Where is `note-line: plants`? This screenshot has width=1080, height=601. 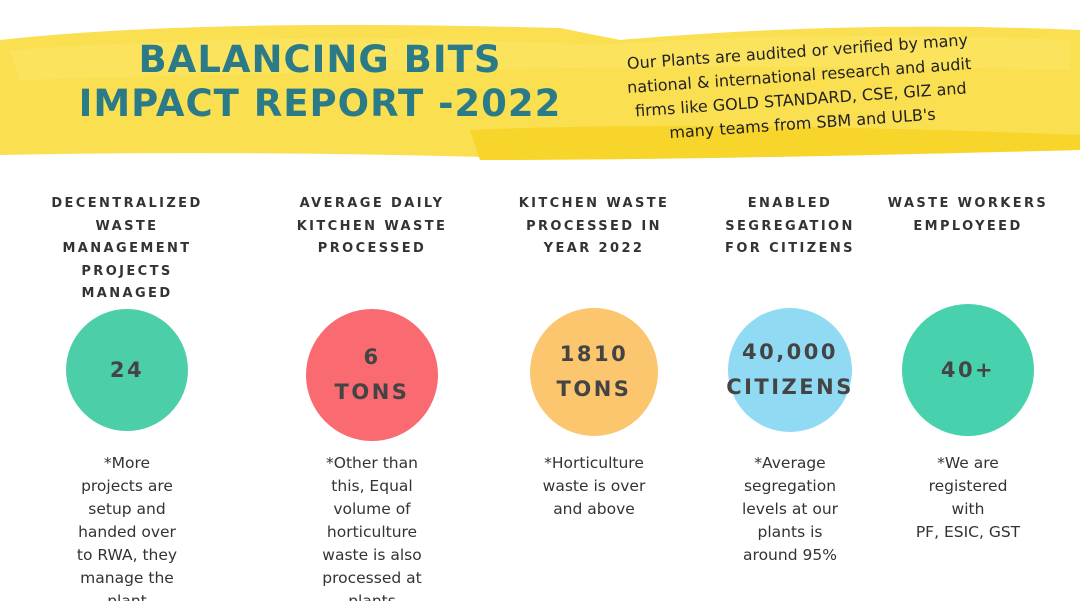
note-line: plants is located at coordinates (372, 596).